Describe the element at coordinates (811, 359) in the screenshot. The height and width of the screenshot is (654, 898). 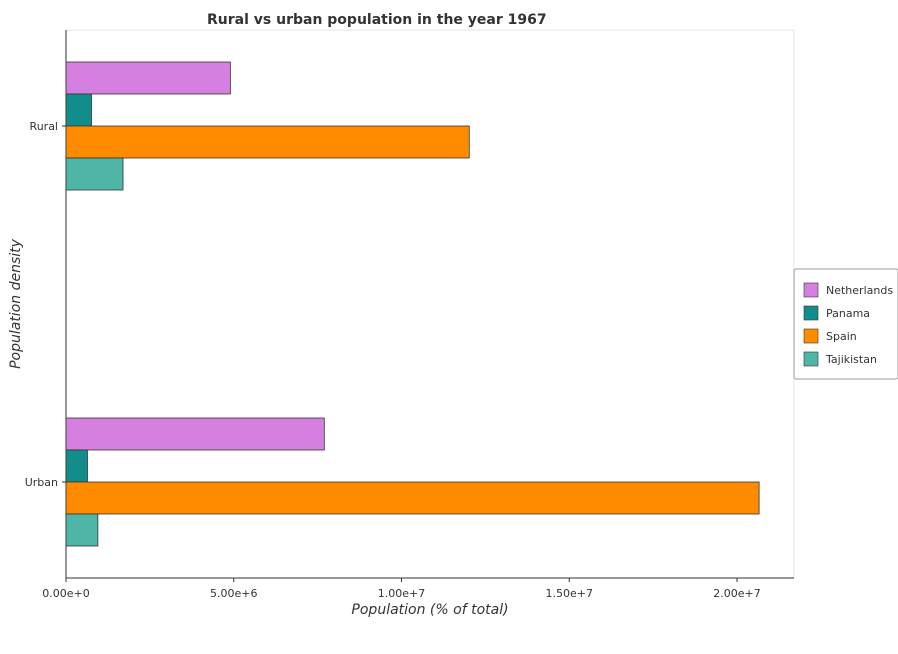
I see `legend-swatch-tajikistan` at that location.